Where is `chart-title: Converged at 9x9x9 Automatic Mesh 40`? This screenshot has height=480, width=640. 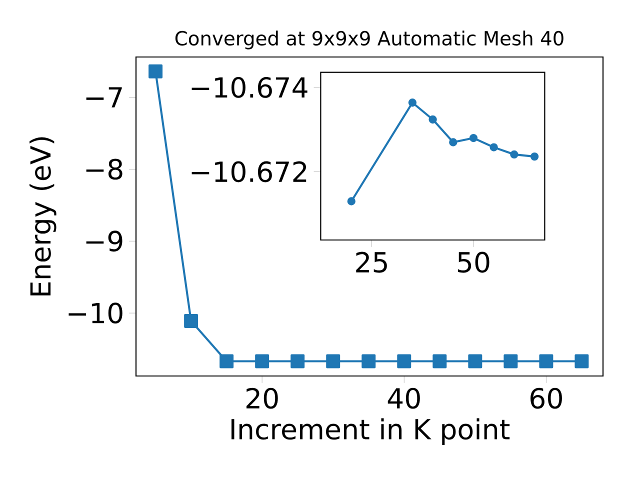
chart-title: Converged at 9x9x9 Automatic Mesh 40 is located at coordinates (369, 40).